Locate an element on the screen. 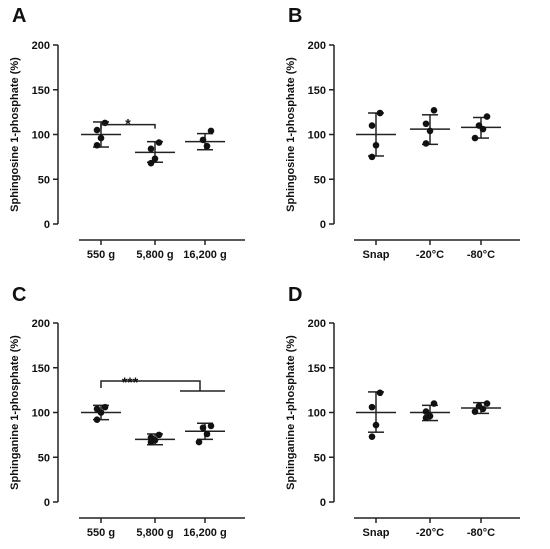 This screenshot has height=549, width=550. panel-letter: B is located at coordinates (295, 16).